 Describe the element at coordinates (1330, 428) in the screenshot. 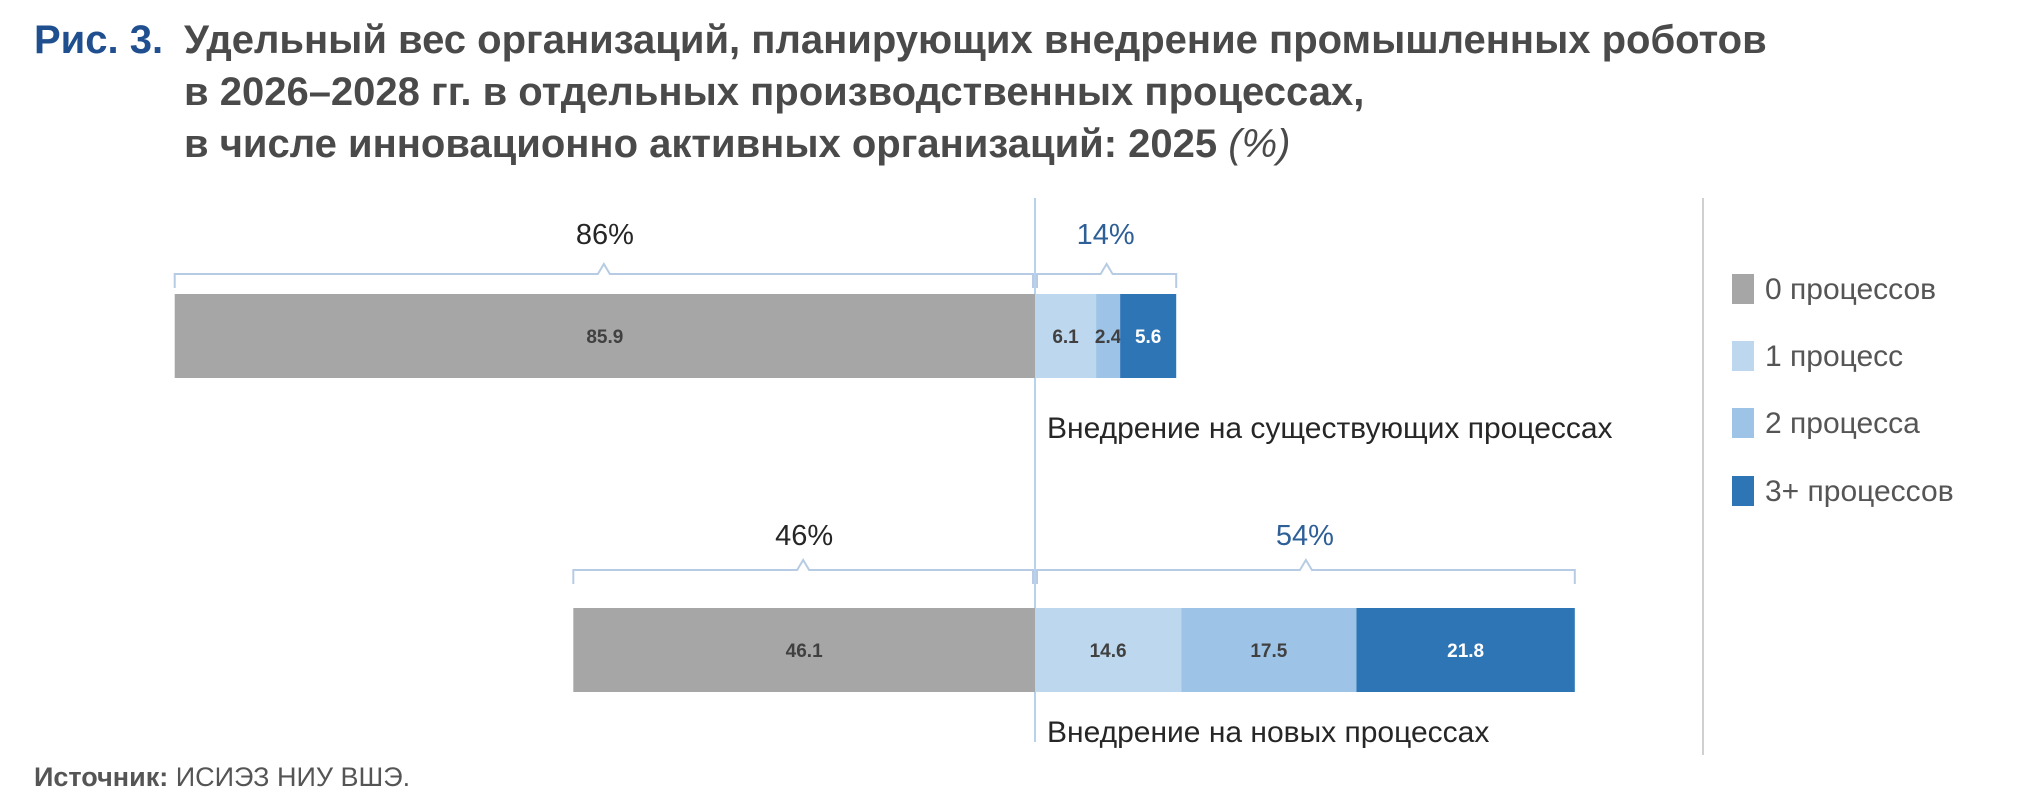

I see `bar-0-category-label: Внедрение на существующих процессах` at that location.